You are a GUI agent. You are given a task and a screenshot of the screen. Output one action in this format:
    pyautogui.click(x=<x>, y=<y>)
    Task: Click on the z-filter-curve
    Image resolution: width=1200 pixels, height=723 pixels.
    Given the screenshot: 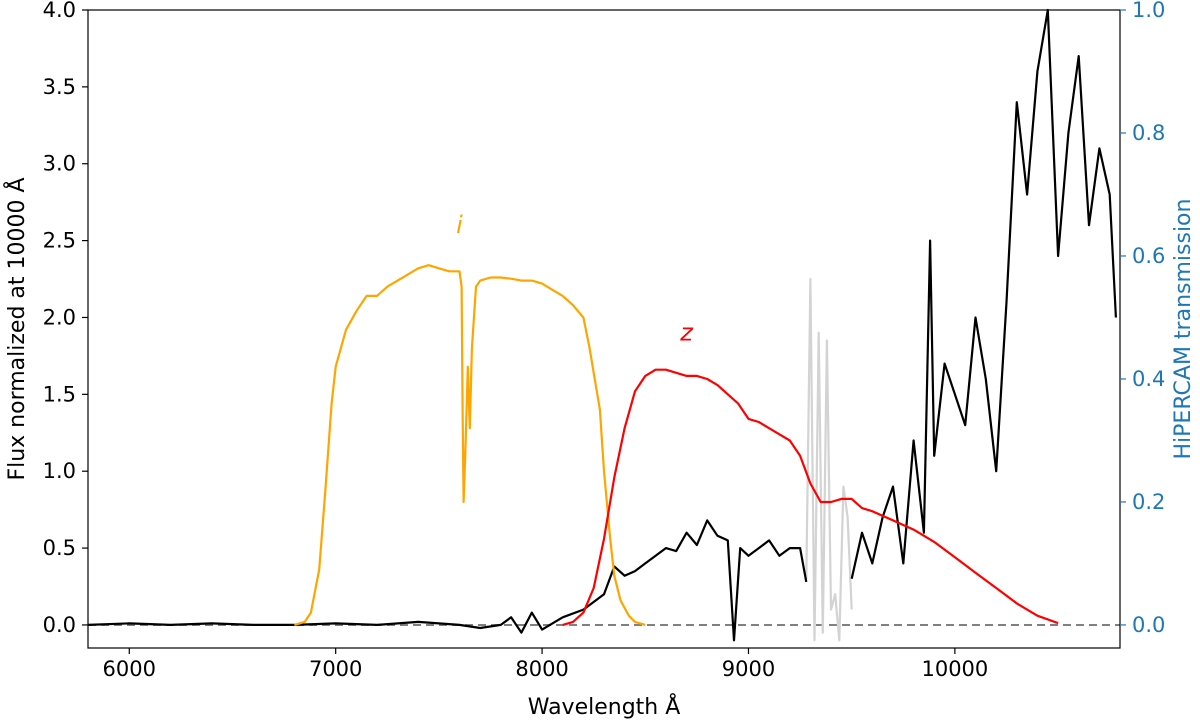 What is the action you would take?
    pyautogui.click(x=810, y=497)
    